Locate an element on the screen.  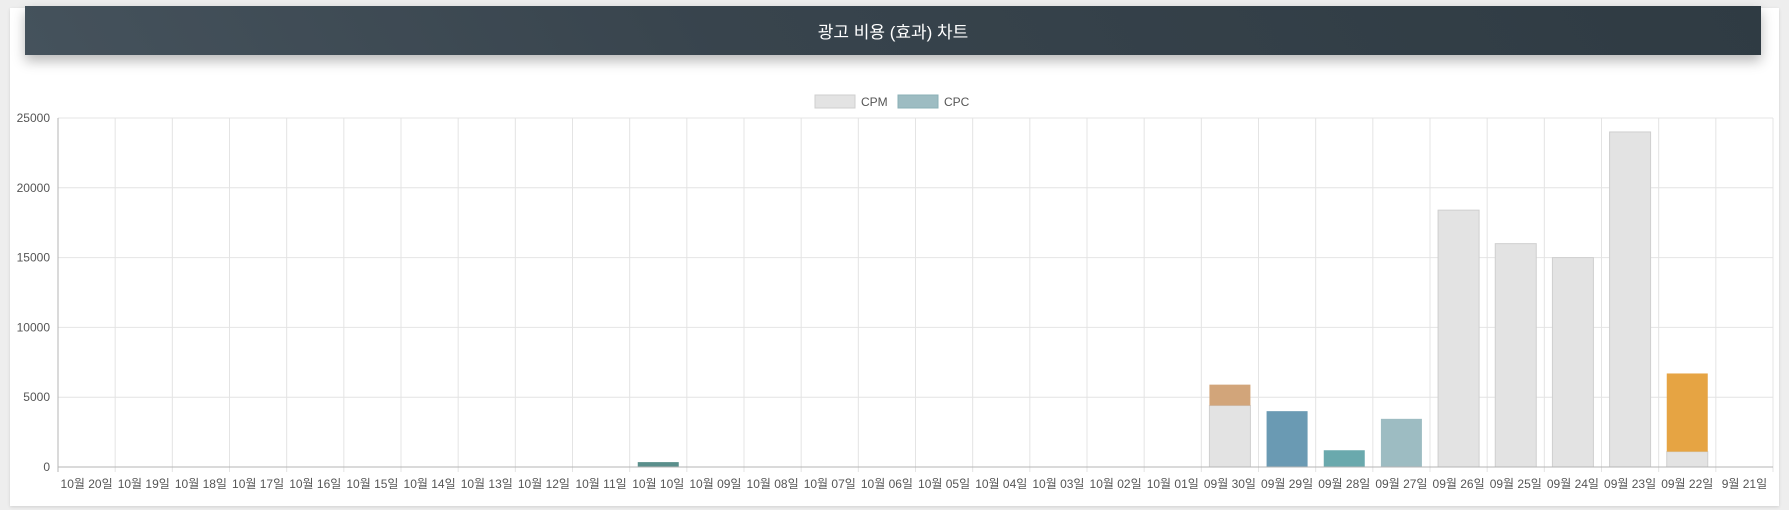
x-tick-label: 09월 30일 is located at coordinates (1230, 484).